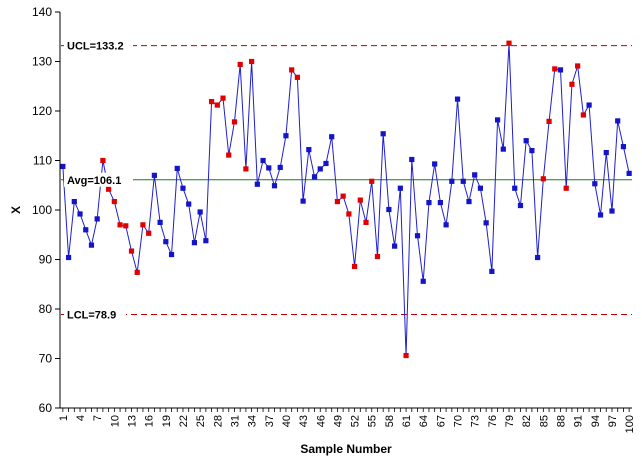 This screenshot has width=642, height=476. I want to click on x-tick-label: 43, so click(304, 421).